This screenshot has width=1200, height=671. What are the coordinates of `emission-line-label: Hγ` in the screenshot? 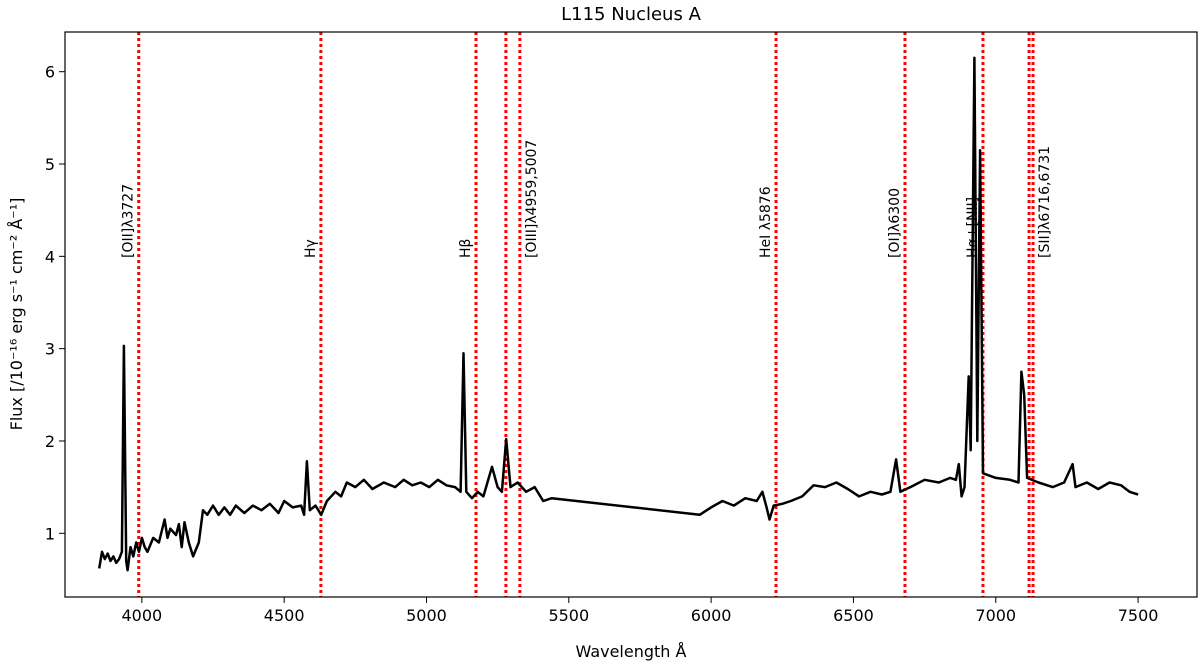 It's located at (311, 248).